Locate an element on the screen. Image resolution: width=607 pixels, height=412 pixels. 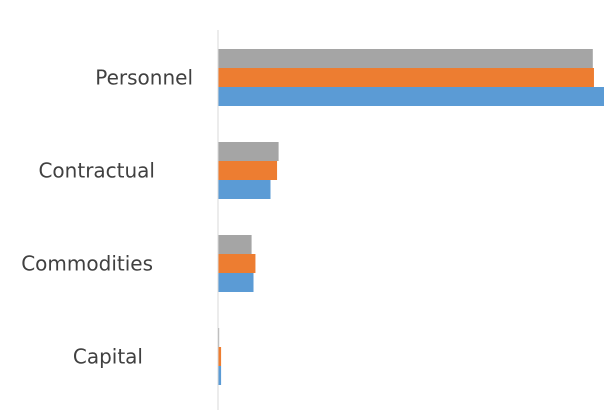
category-label-commodities: Commodities is located at coordinates (87, 264).